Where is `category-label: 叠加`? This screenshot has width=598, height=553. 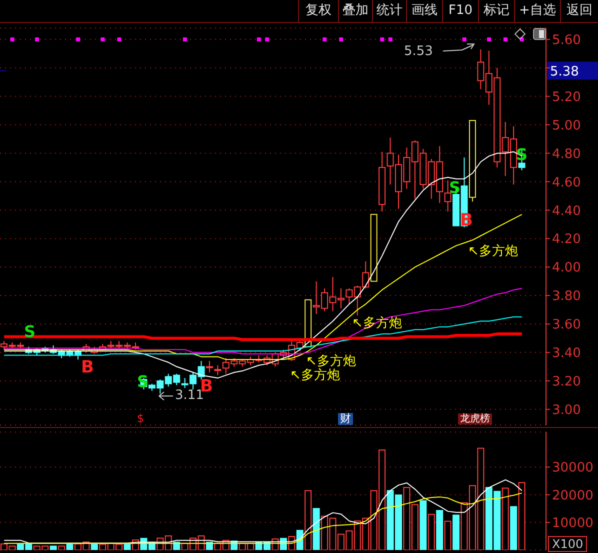
category-label: 叠加 is located at coordinates (355, 11).